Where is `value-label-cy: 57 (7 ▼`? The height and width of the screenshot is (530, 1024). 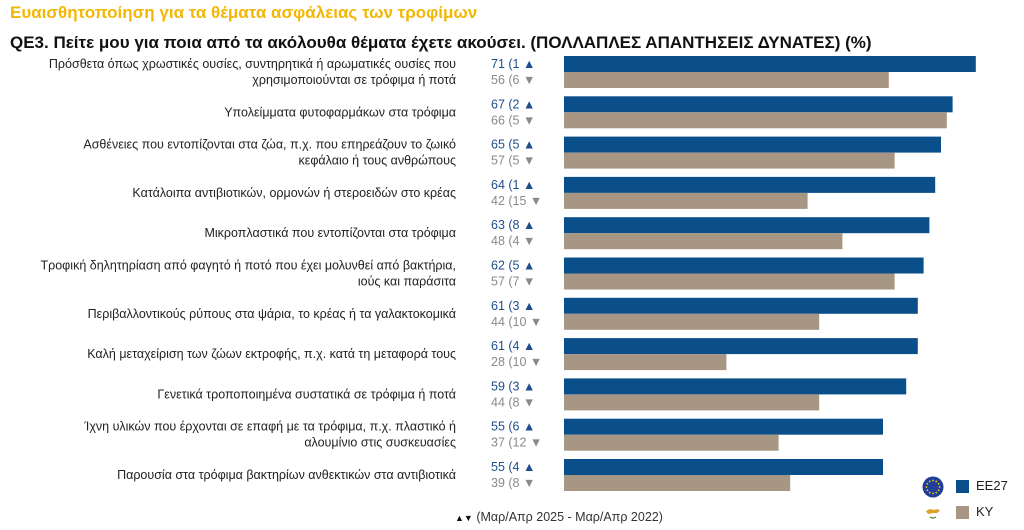
value-label-cy: 57 (7 ▼ is located at coordinates (513, 282).